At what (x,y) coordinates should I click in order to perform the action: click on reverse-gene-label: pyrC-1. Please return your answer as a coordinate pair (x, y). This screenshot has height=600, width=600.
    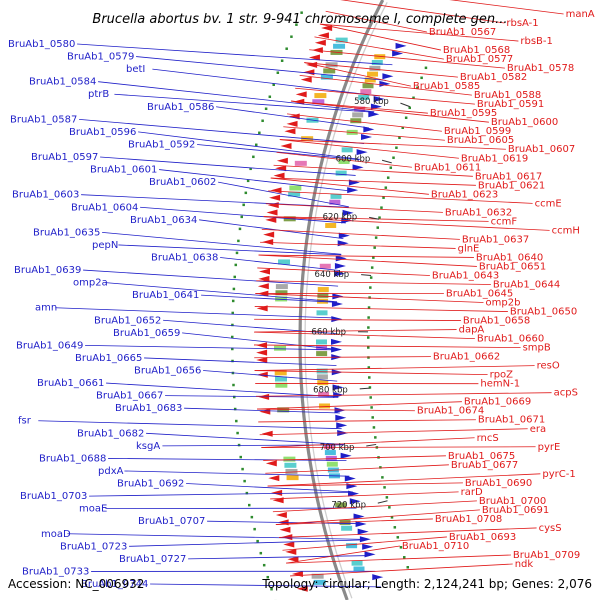
    Looking at the image, I should click on (558, 474).